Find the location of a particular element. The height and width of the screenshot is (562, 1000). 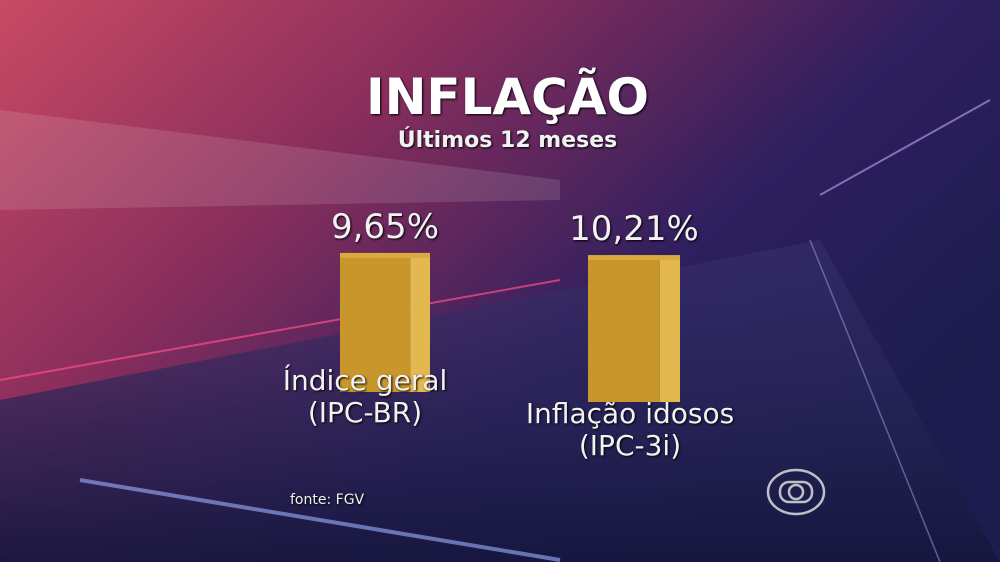

chart-title: INFLAÇÃO is located at coordinates (507, 97).